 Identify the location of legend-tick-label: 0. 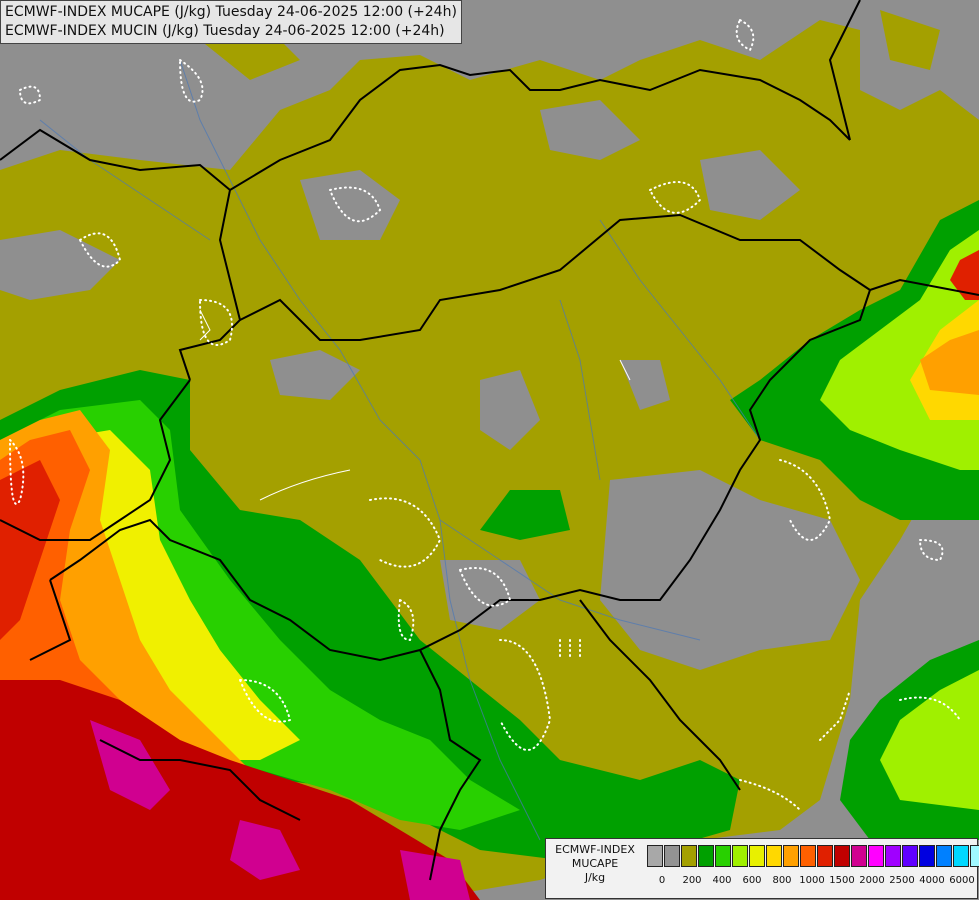
(662, 880).